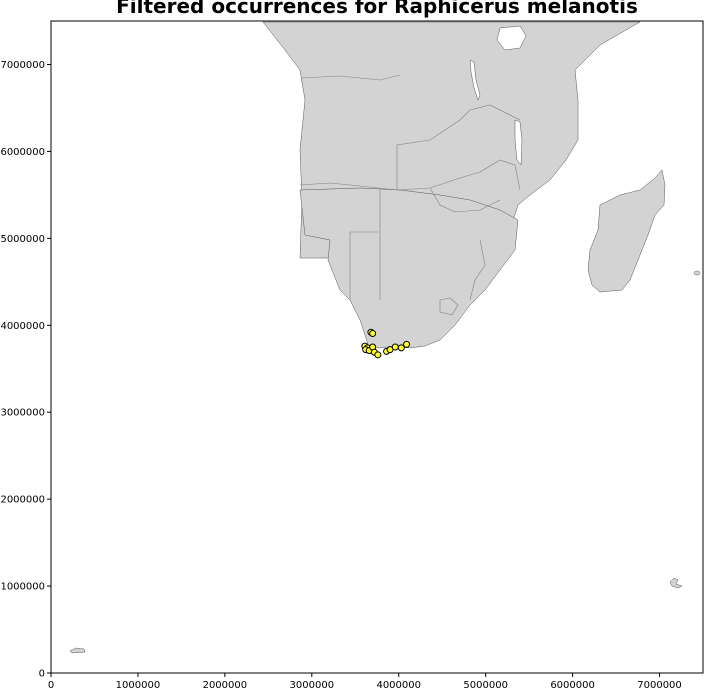 The image size is (706, 690). I want to click on y-tick-label: 0, so click(42, 674).